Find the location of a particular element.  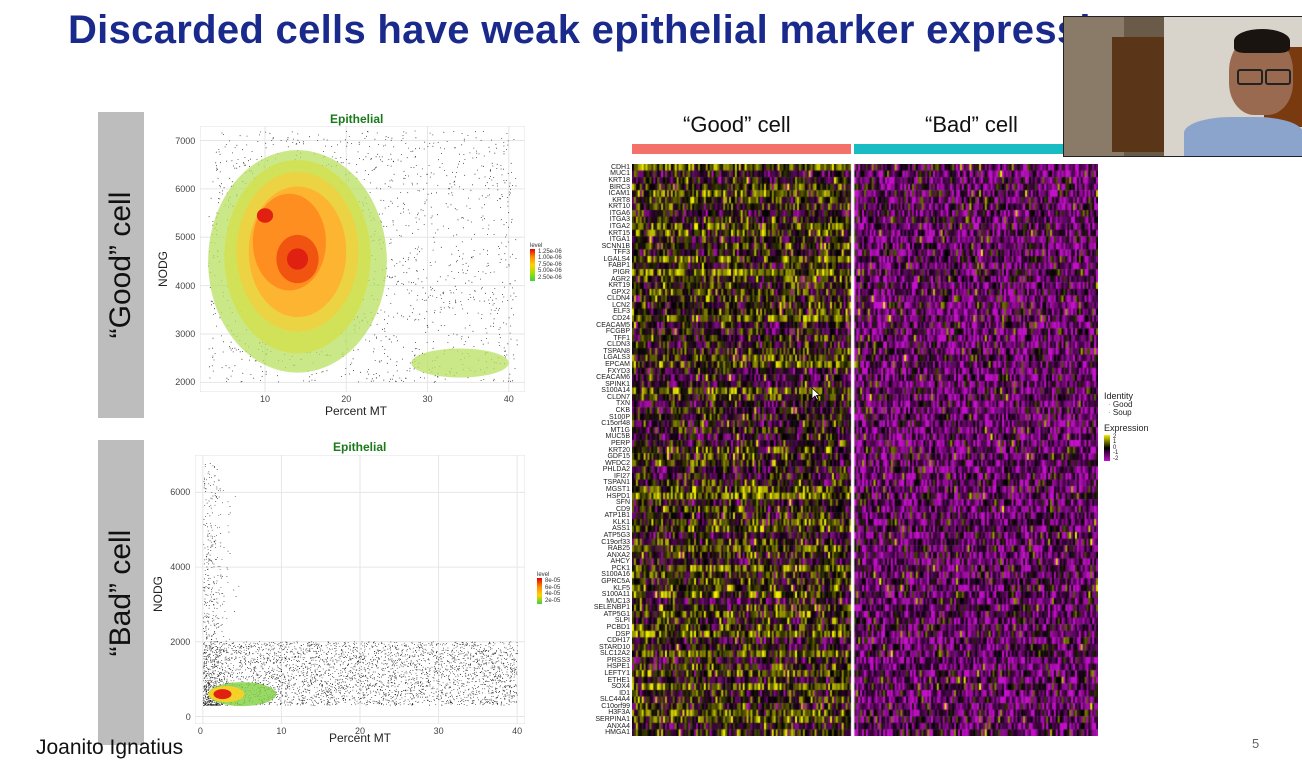

gene-label: FABP1 is located at coordinates (619, 266).